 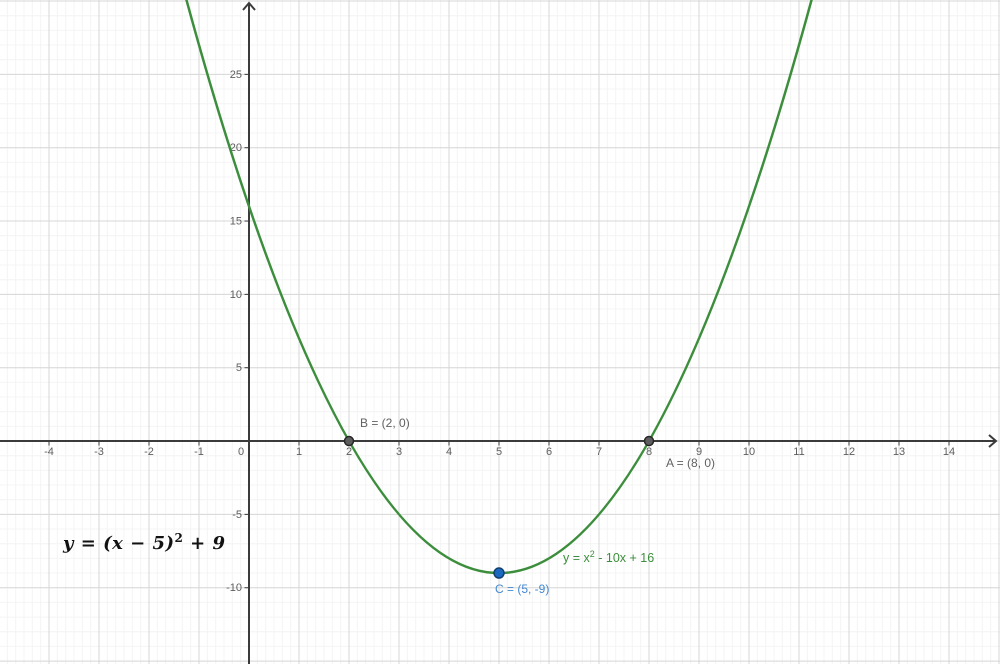 What do you see at coordinates (599, 452) in the screenshot?
I see `x-tick-label: 7` at bounding box center [599, 452].